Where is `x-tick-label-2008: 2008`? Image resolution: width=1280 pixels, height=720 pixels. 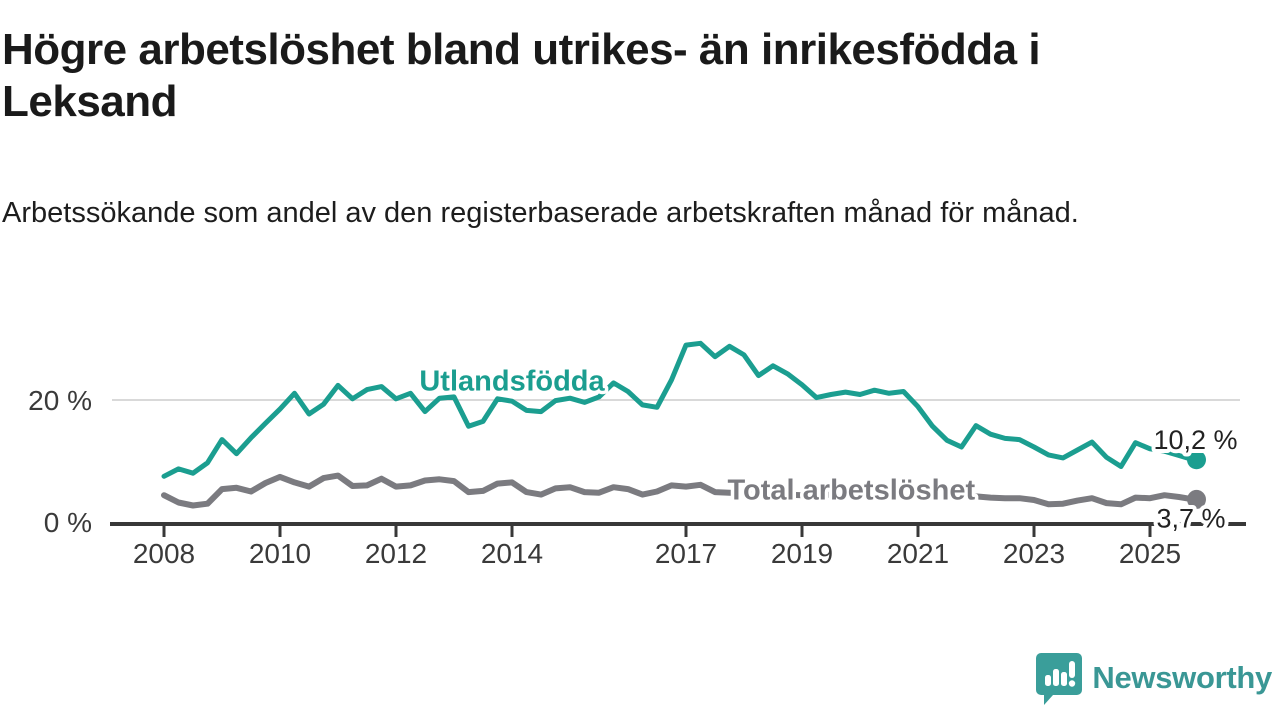
x-tick-label-2008: 2008 is located at coordinates (164, 553).